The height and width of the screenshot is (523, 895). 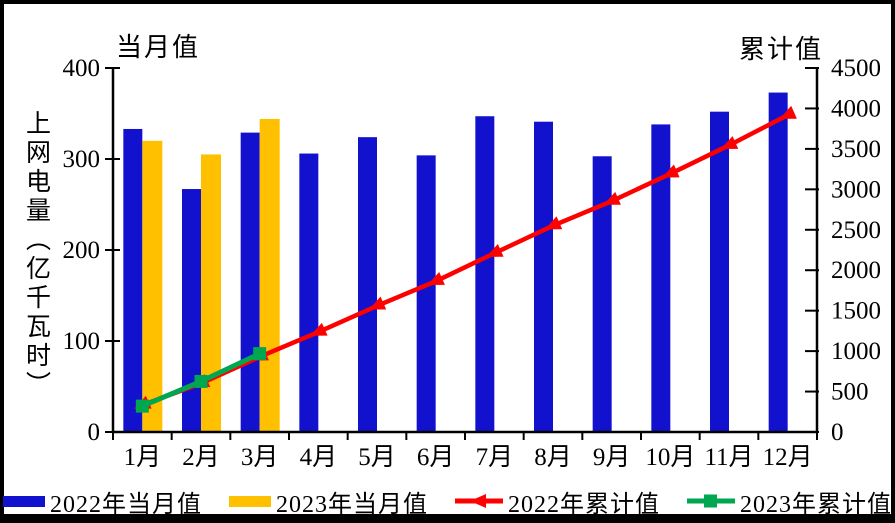 I want to click on legend-item-2023-cumulative: 2023年累计值, so click(x=789, y=501).